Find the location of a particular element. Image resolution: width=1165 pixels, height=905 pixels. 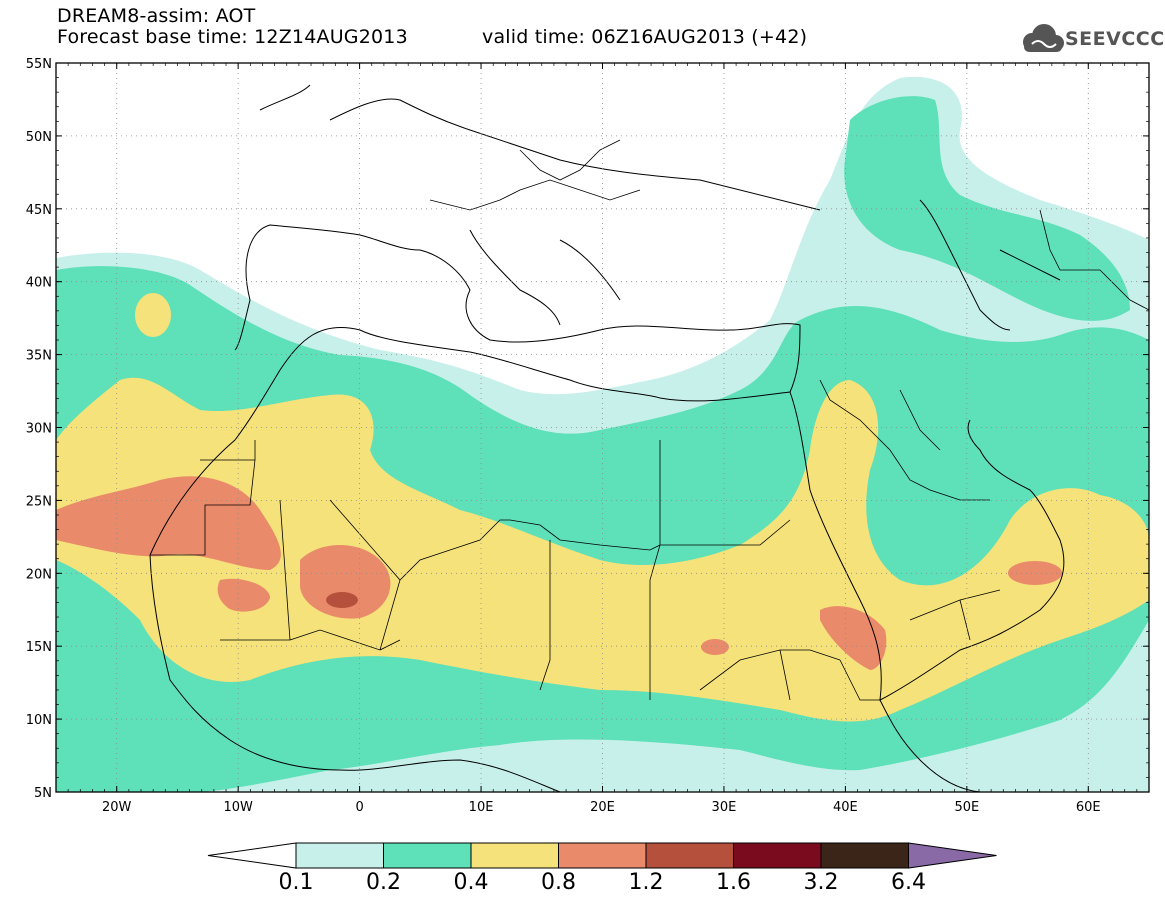

colorbar-over-triangle is located at coordinates (952, 855).